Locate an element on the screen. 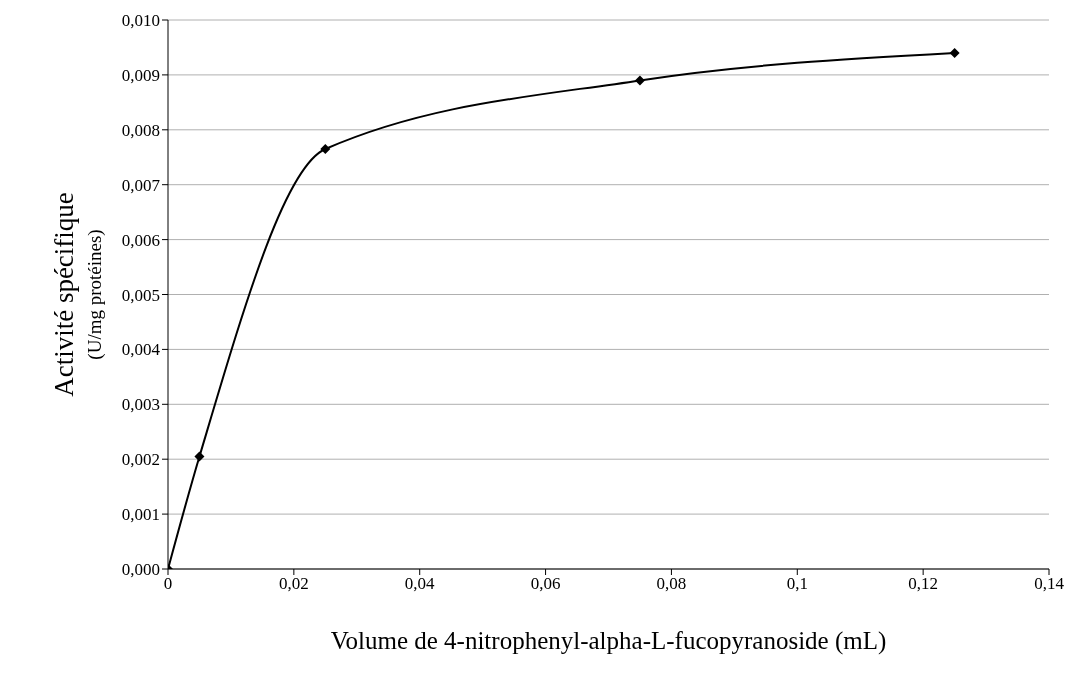 The width and height of the screenshot is (1087, 677). y-axis-title: Activité spécifique (U/mg protéines) is located at coordinates (77, 294).